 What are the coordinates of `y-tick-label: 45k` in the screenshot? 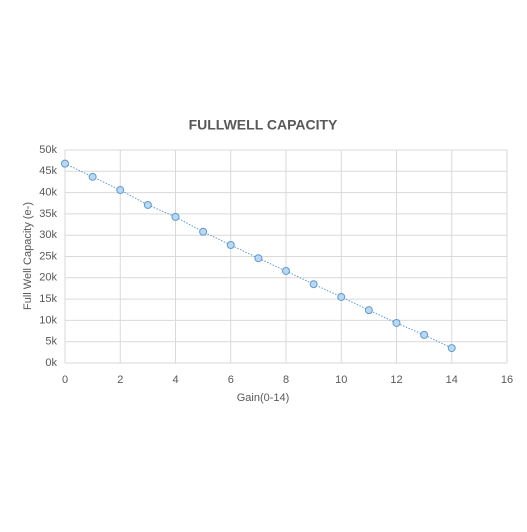 It's located at (48, 171).